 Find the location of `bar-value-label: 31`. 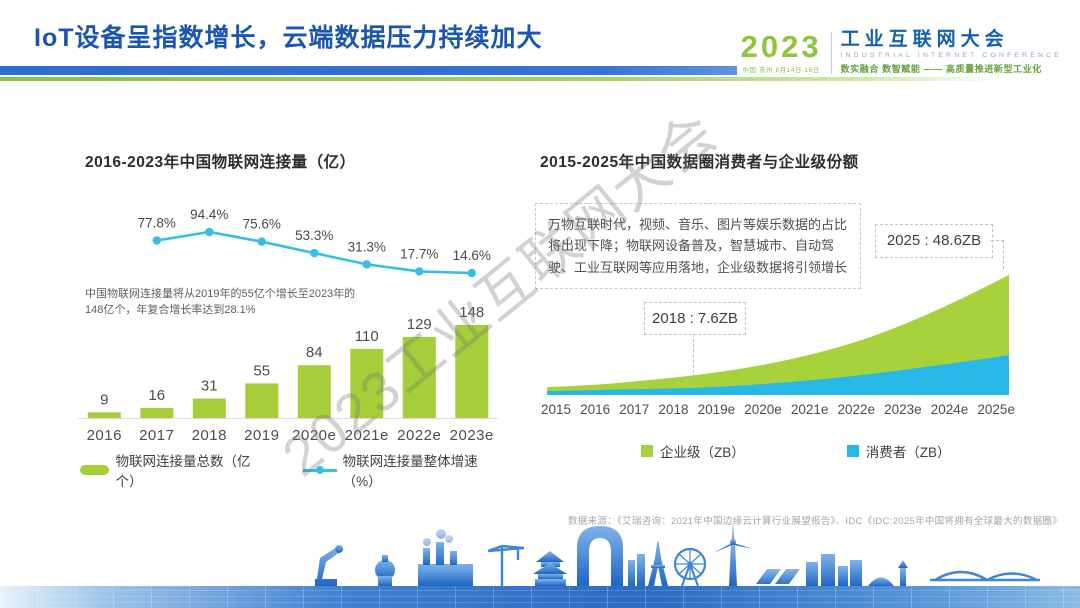

bar-value-label: 31 is located at coordinates (209, 386).